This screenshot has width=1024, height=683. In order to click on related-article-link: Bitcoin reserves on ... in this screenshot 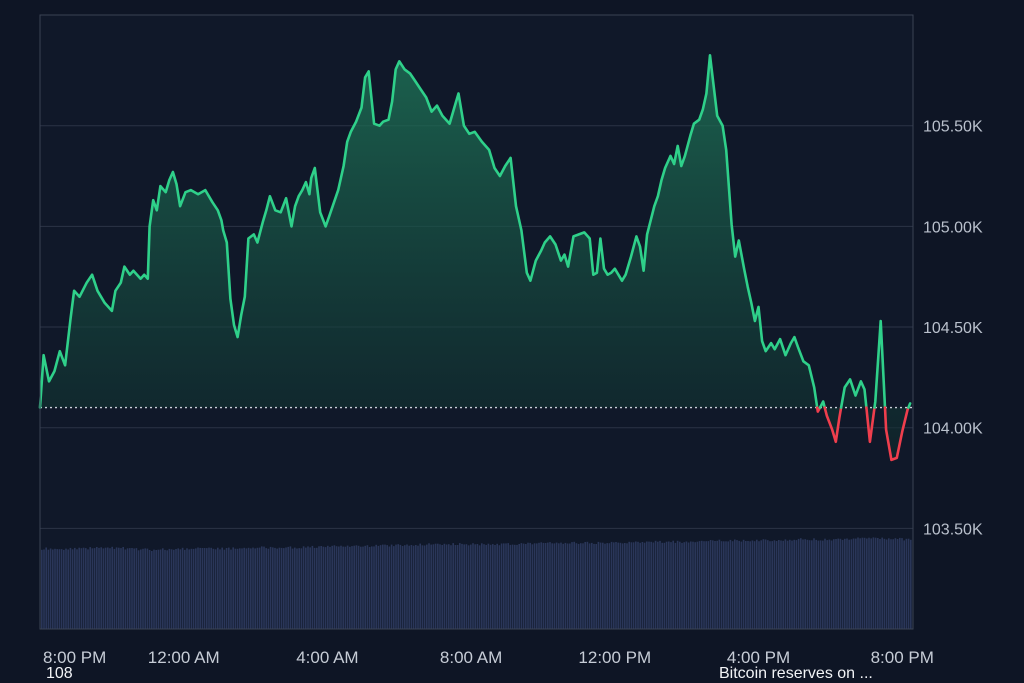, I will do `click(796, 673)`.